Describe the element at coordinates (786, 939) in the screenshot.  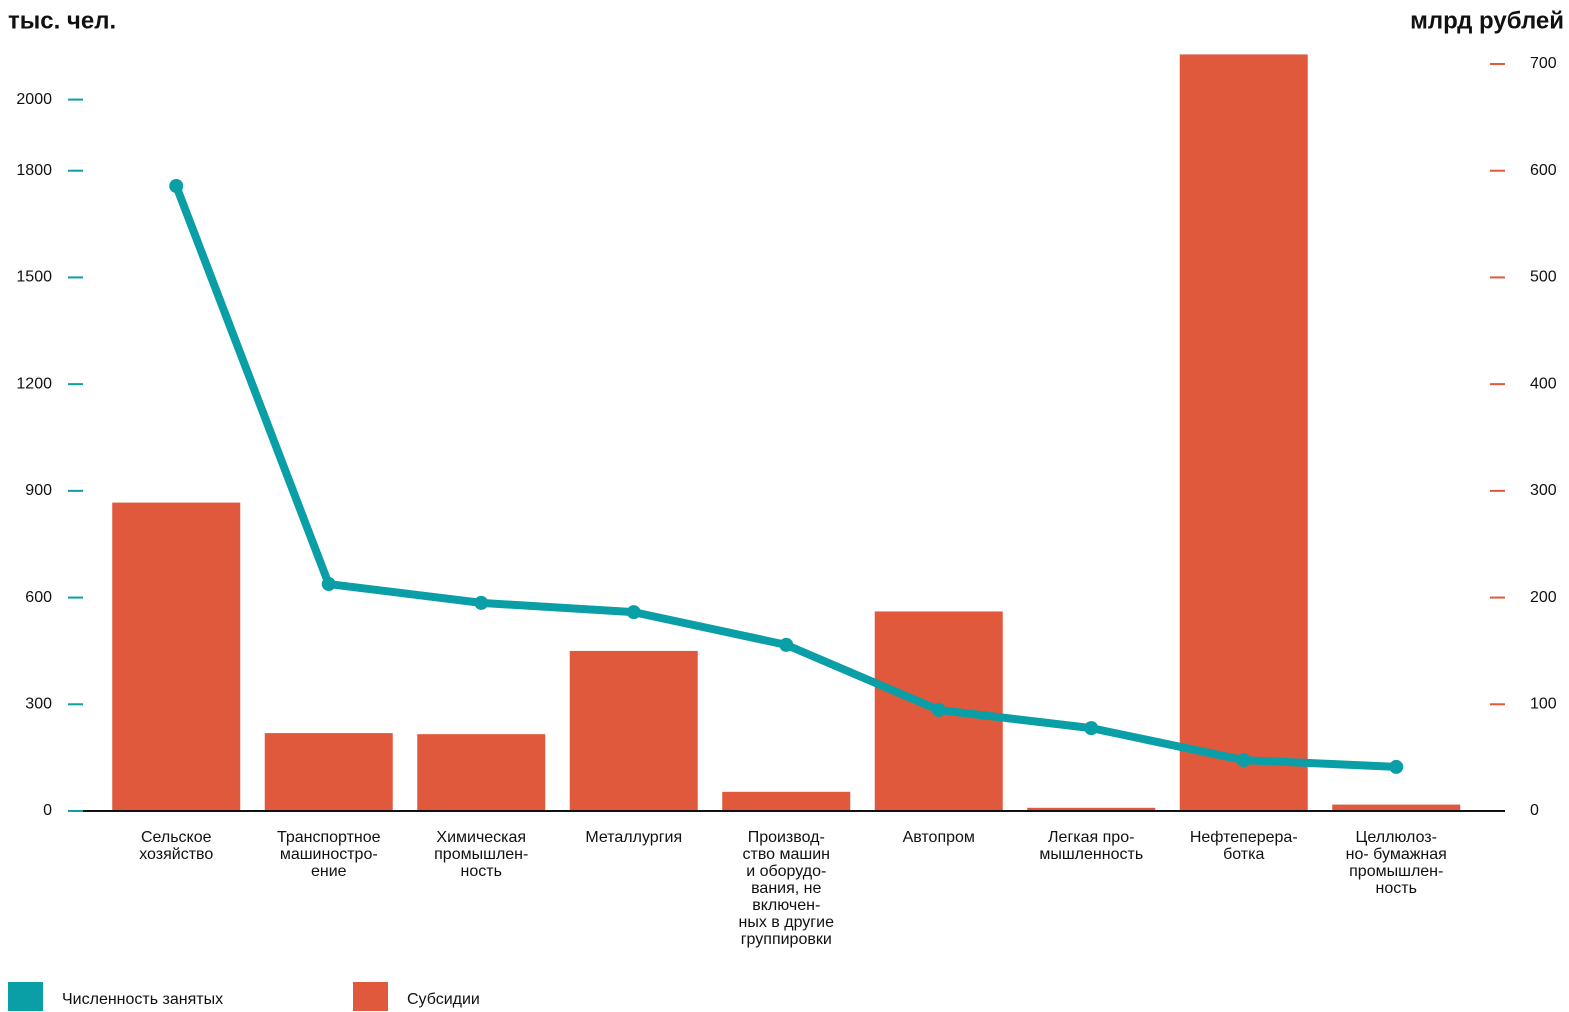
I see `x-tick-label-line: группировки` at that location.